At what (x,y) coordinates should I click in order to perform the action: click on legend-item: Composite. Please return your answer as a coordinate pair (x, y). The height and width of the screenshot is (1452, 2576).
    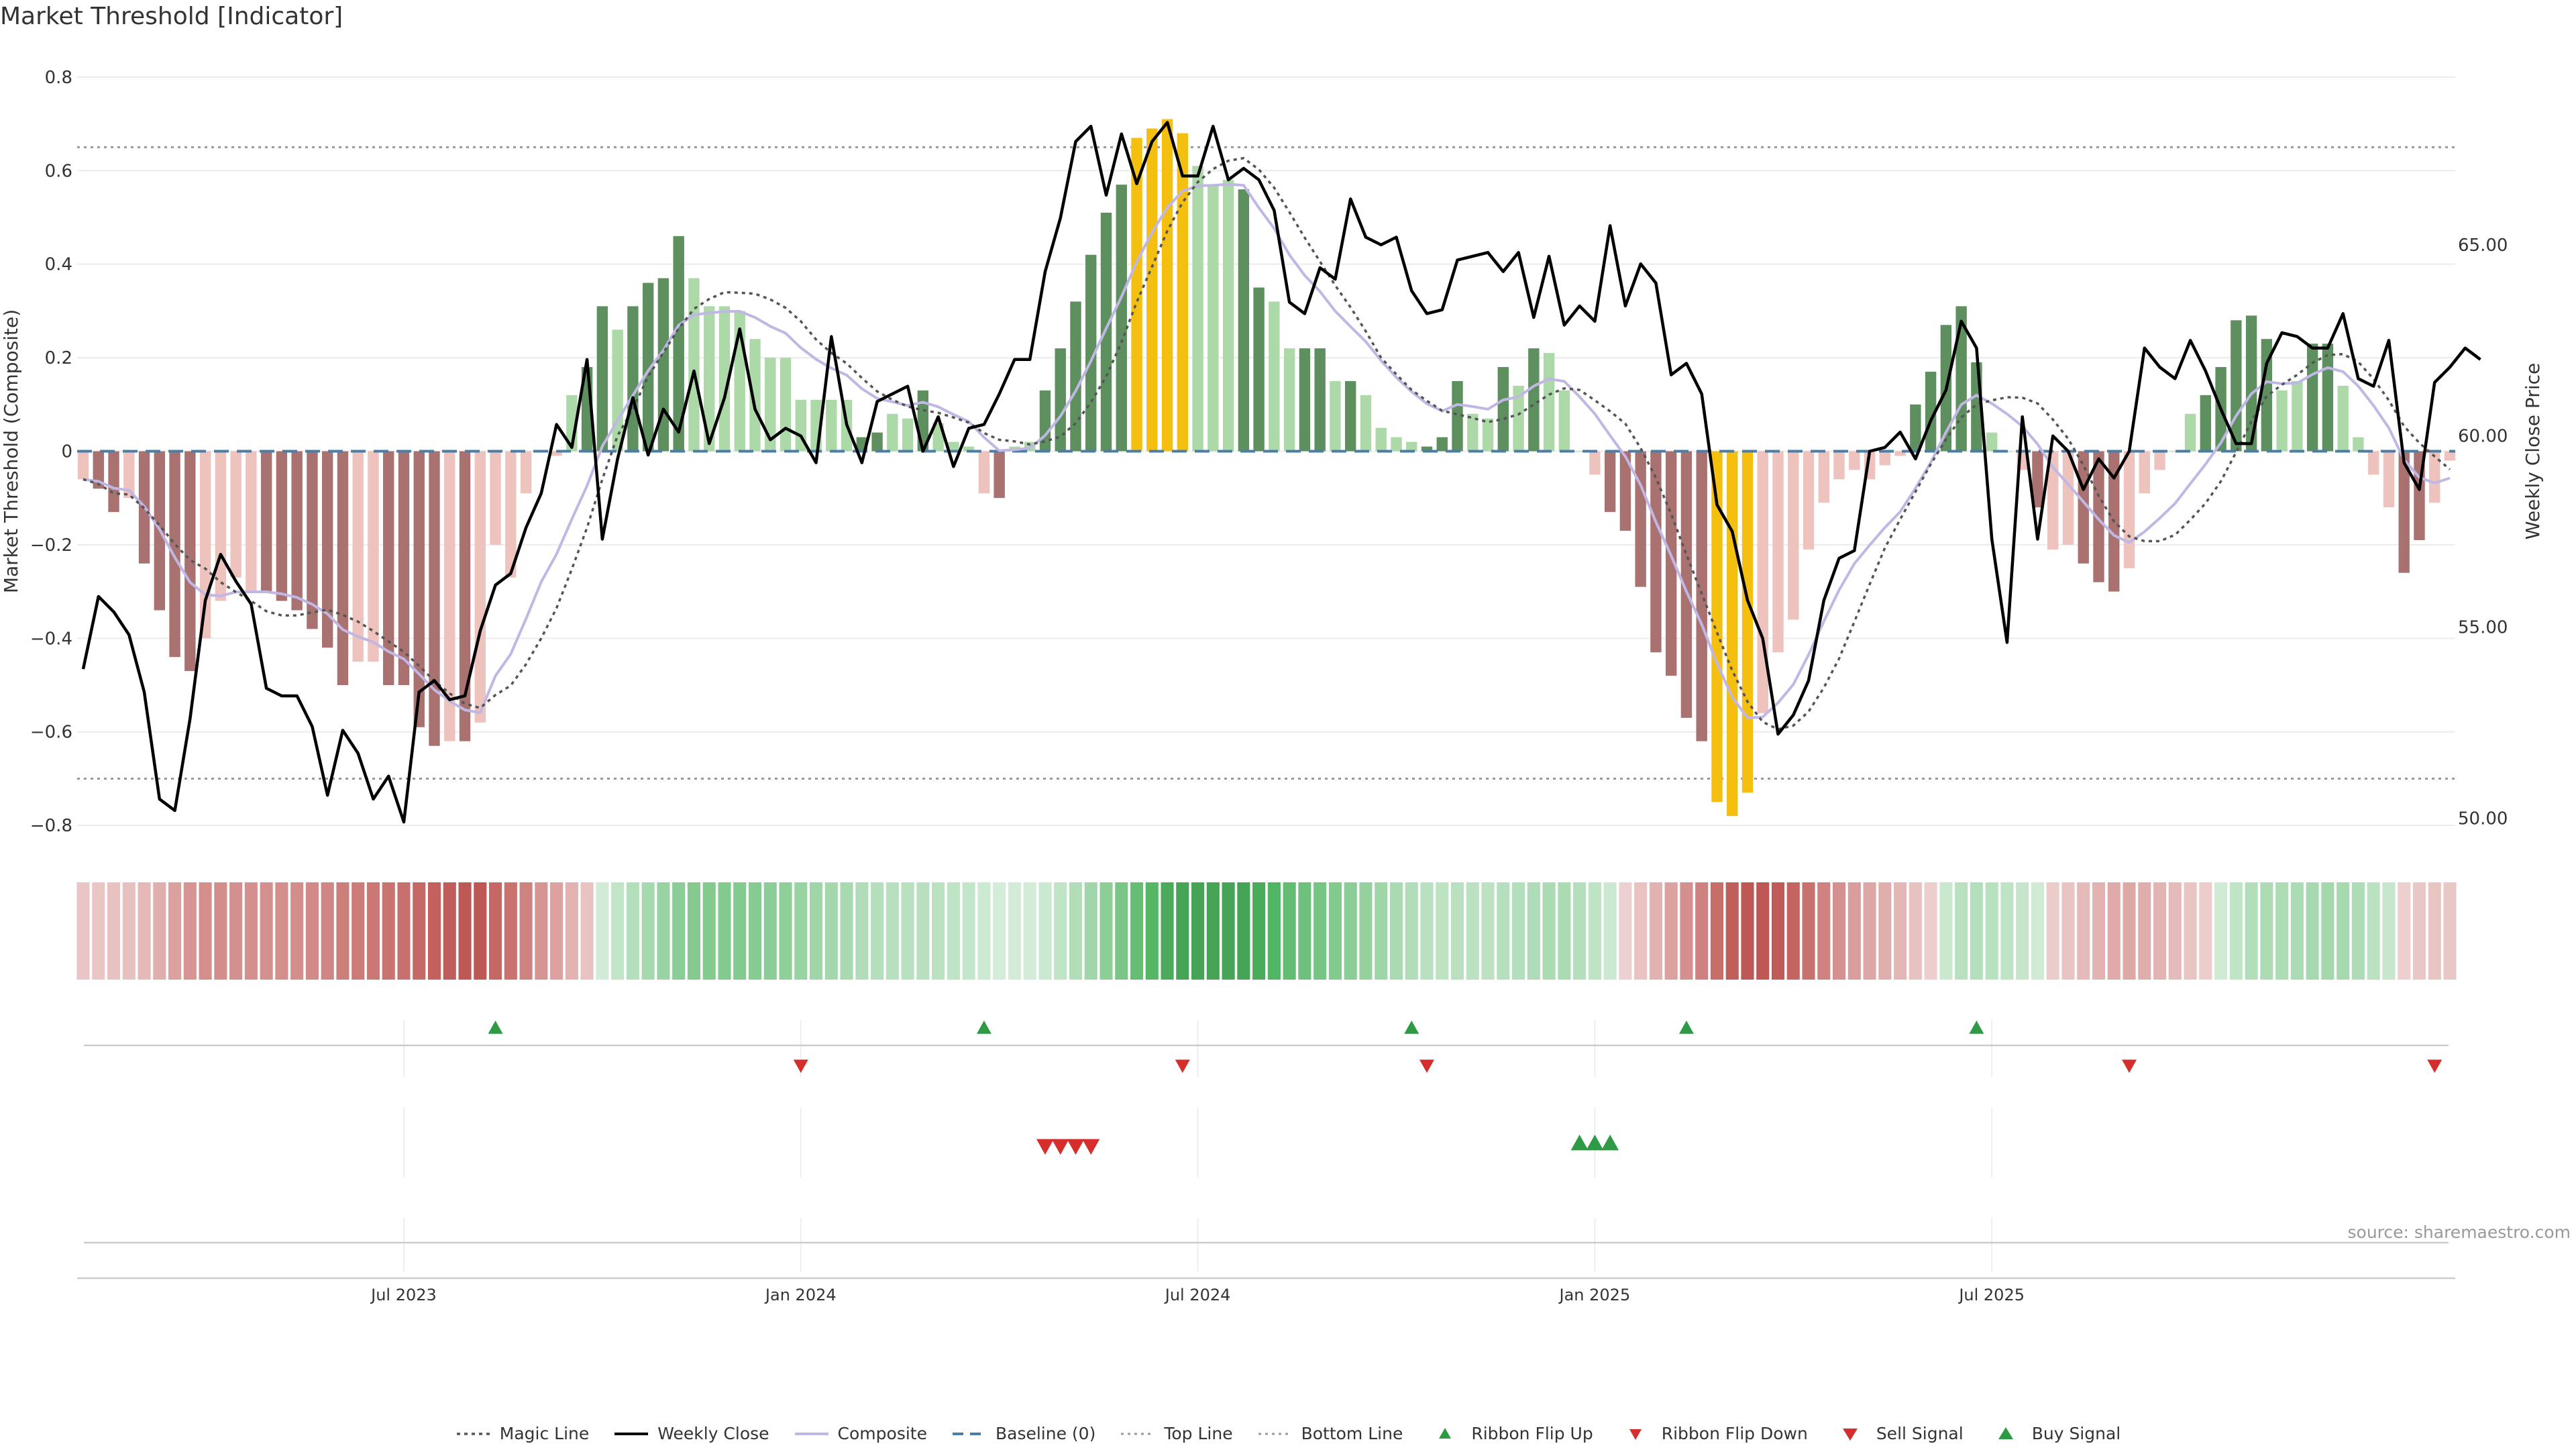
    Looking at the image, I should click on (860, 1434).